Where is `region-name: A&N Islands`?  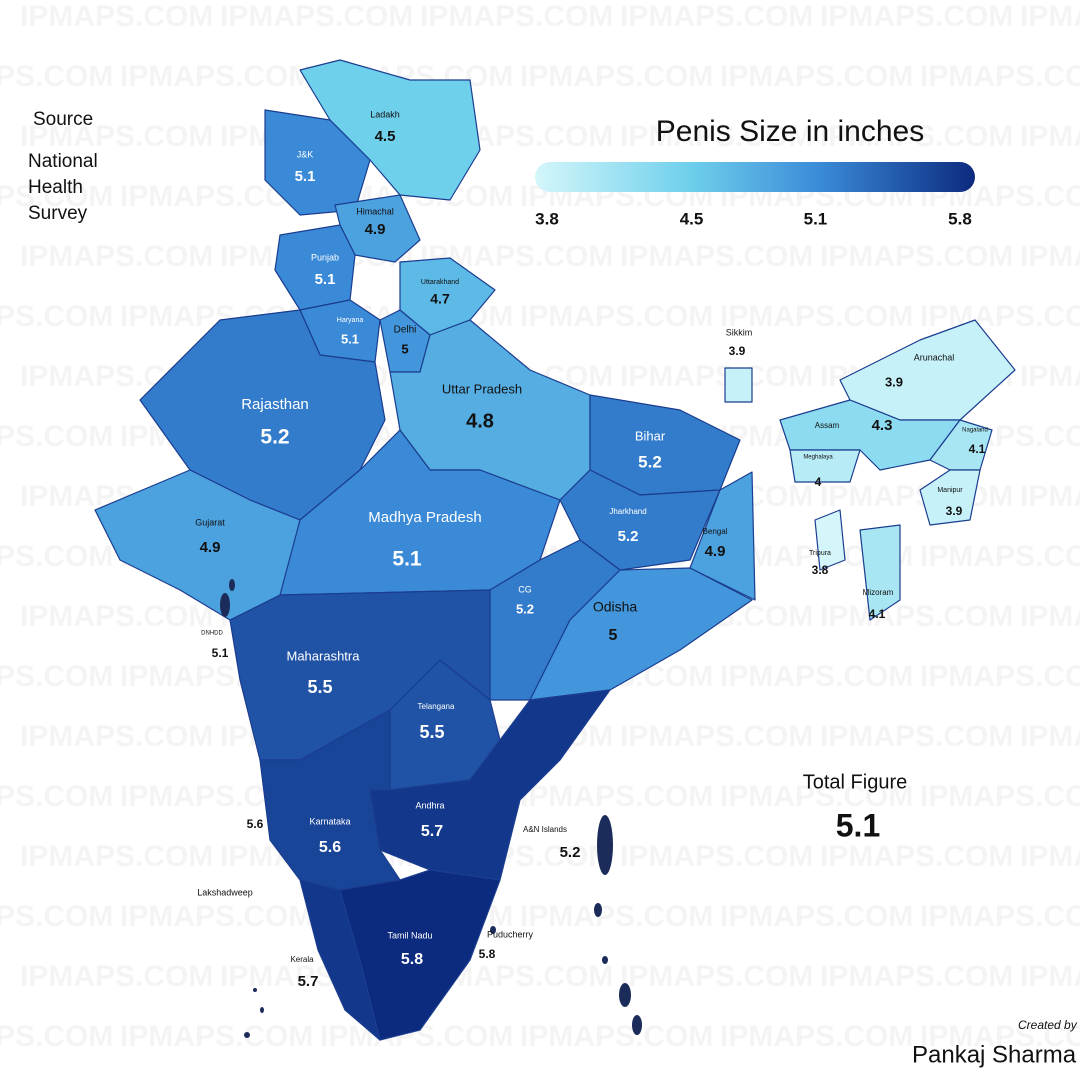
region-name: A&N Islands is located at coordinates (545, 829).